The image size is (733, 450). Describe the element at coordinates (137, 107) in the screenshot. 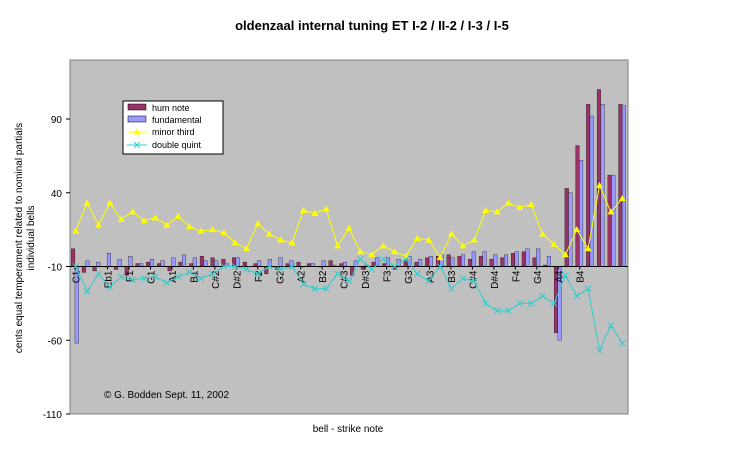

I see `legend-swatch-hum-note` at that location.